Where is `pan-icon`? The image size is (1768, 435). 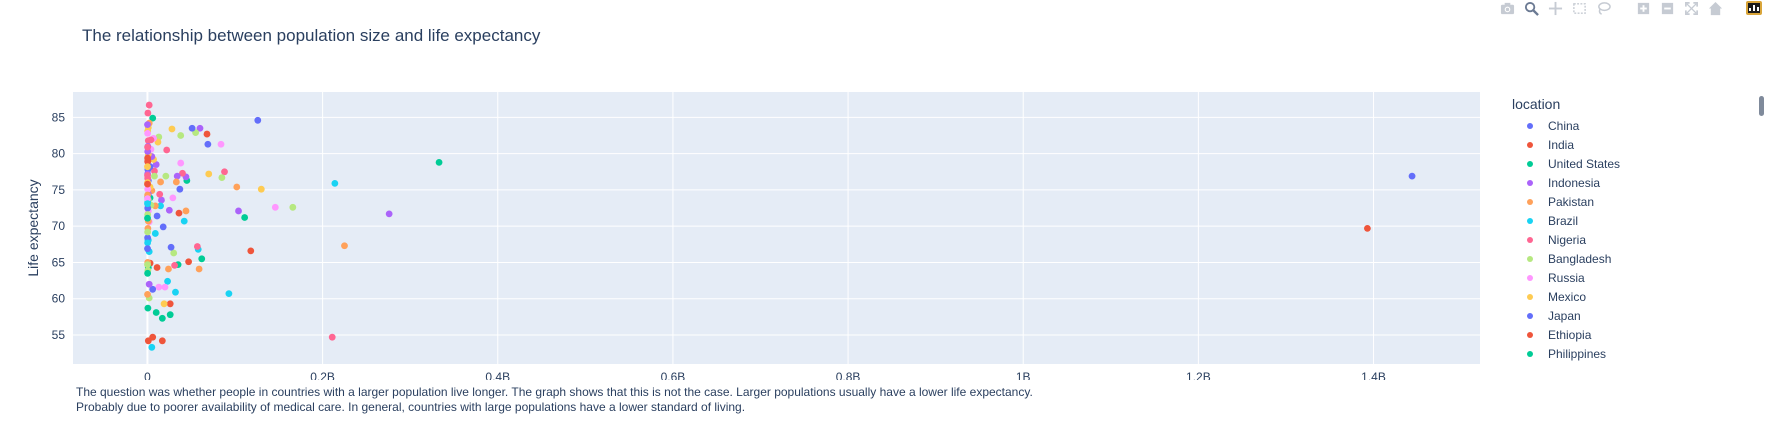 pan-icon is located at coordinates (1555, 8).